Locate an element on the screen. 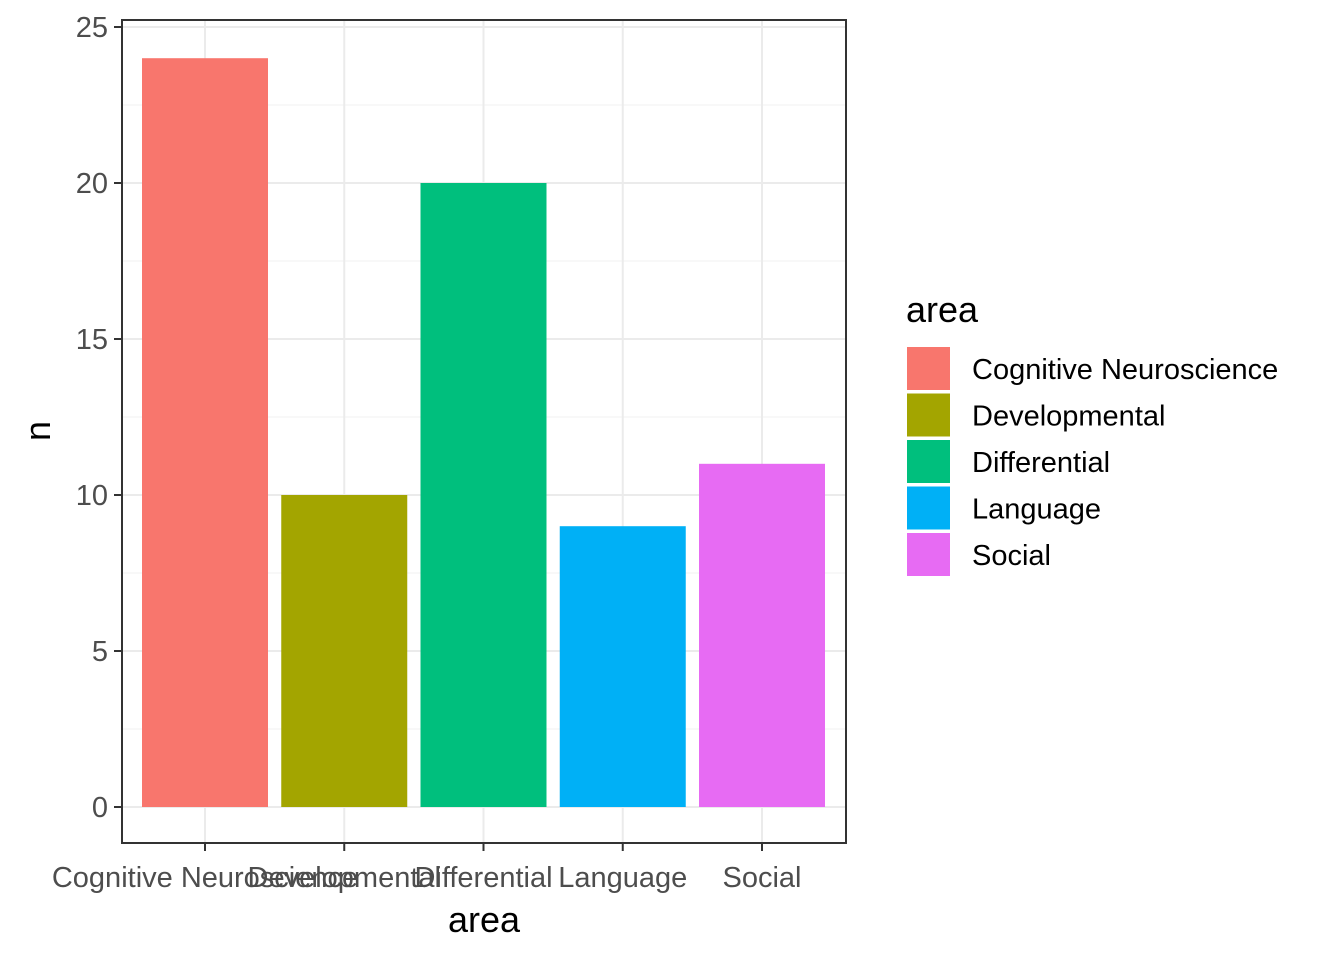 The height and width of the screenshot is (960, 1344). y-tick-label: 0 is located at coordinates (100, 808).